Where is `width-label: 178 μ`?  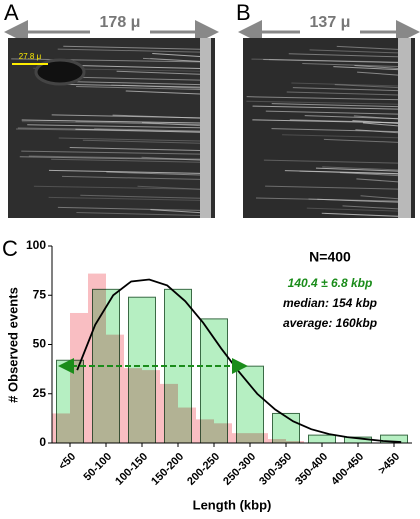
width-label: 178 μ is located at coordinates (120, 22).